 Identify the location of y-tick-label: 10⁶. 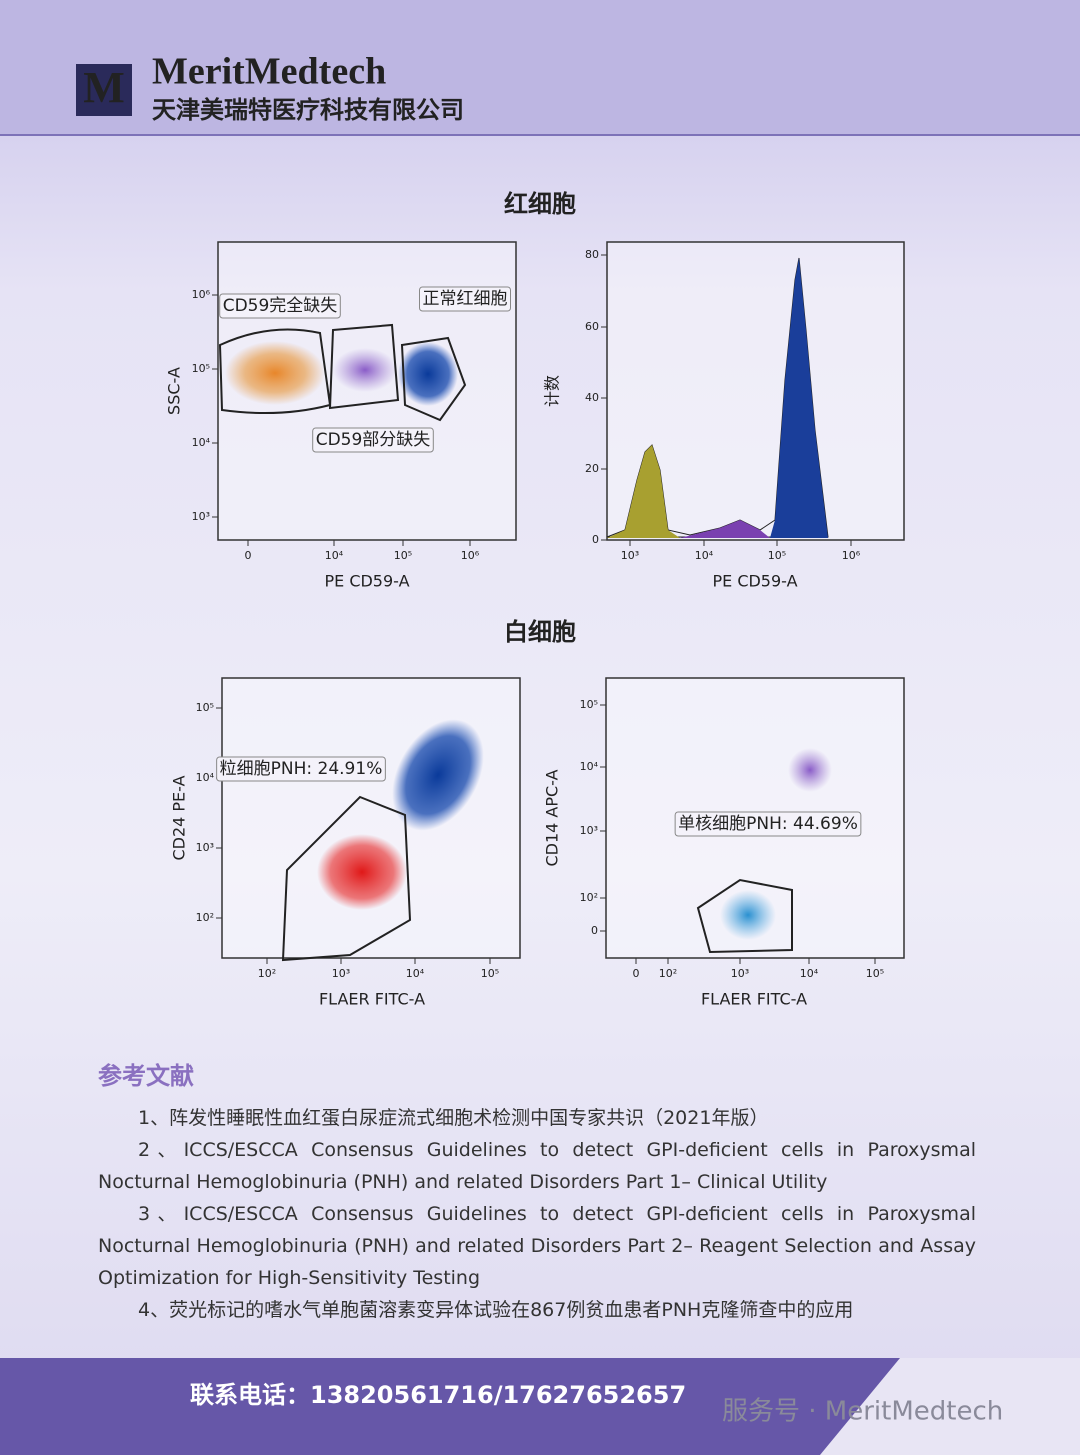
(201, 294).